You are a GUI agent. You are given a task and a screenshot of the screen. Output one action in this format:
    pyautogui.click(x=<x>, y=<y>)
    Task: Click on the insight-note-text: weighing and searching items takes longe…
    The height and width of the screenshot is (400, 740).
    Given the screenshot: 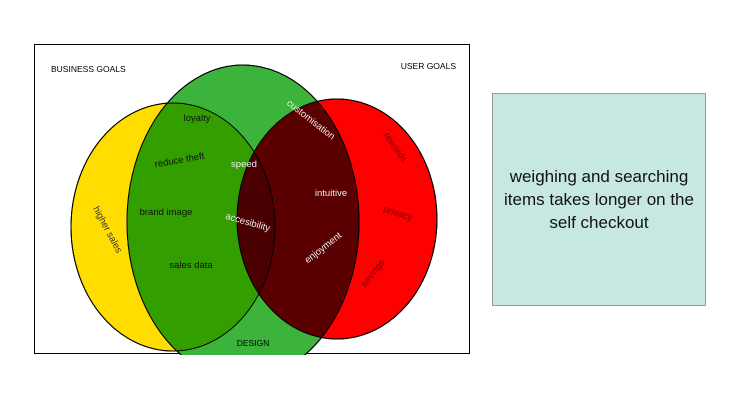 What is the action you would take?
    pyautogui.click(x=599, y=199)
    